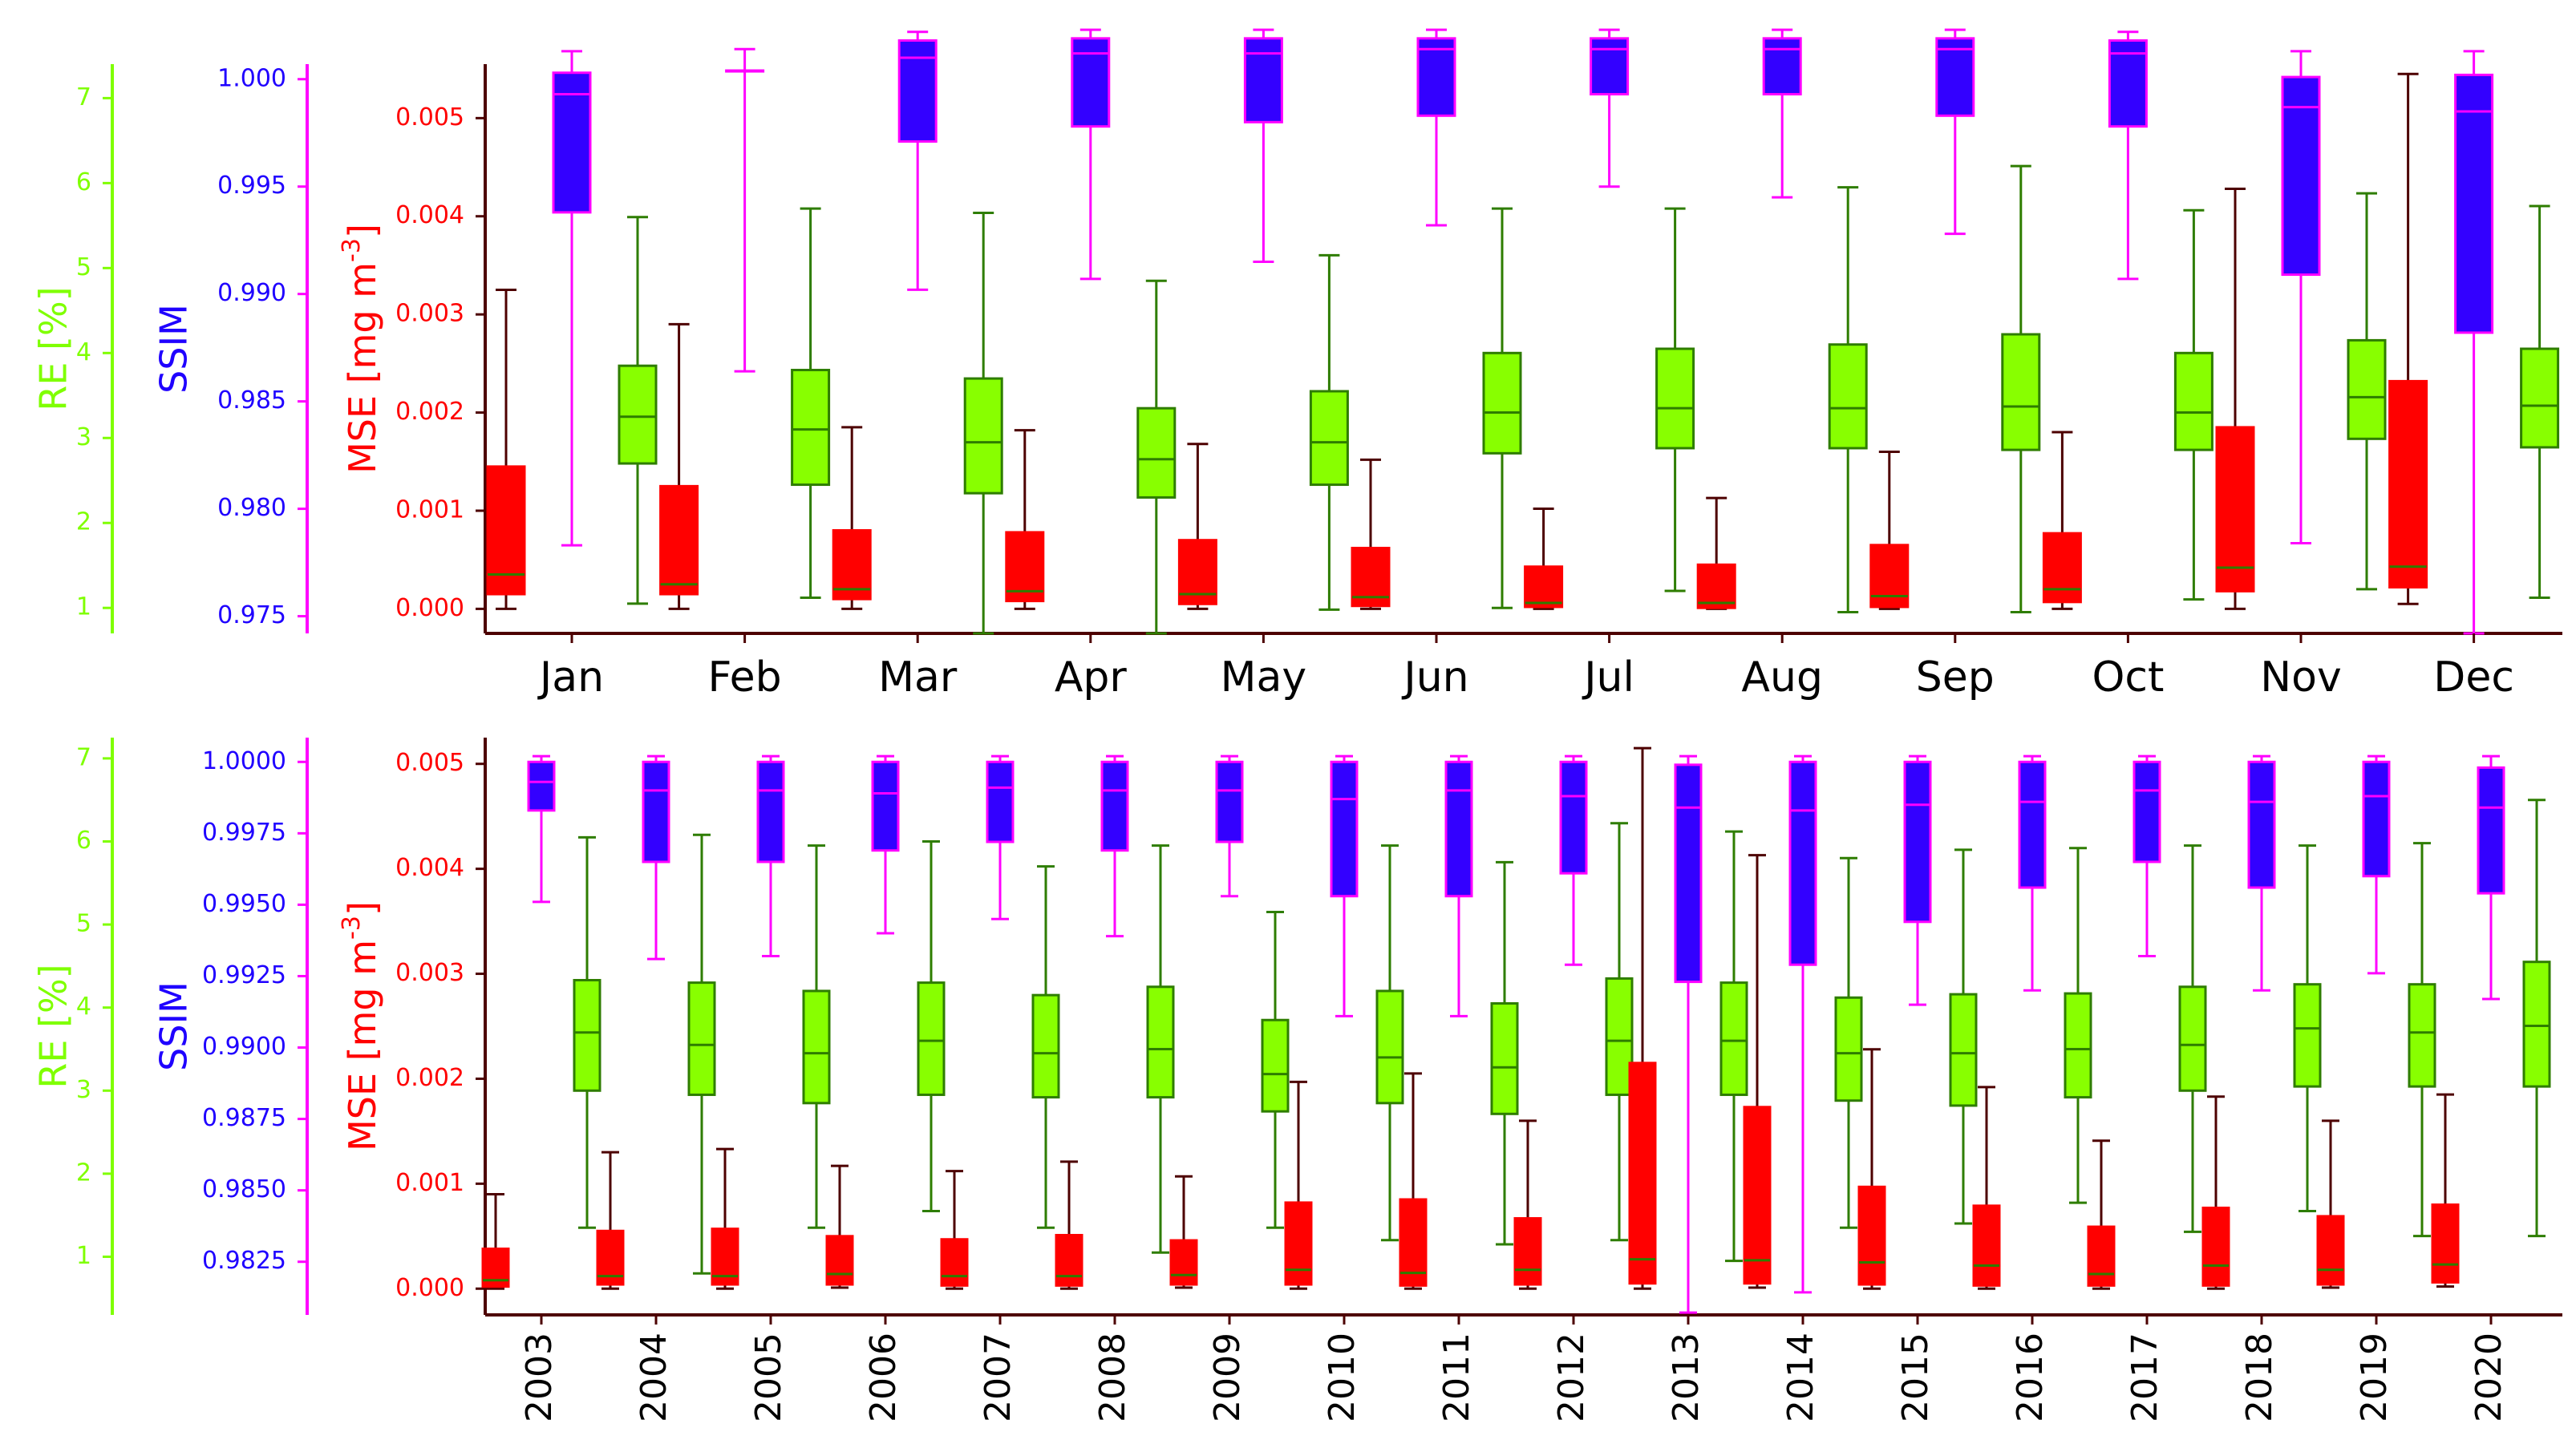 This screenshot has height=1452, width=2576. I want to click on monthly-re-tick-label: 5, so click(83, 267).